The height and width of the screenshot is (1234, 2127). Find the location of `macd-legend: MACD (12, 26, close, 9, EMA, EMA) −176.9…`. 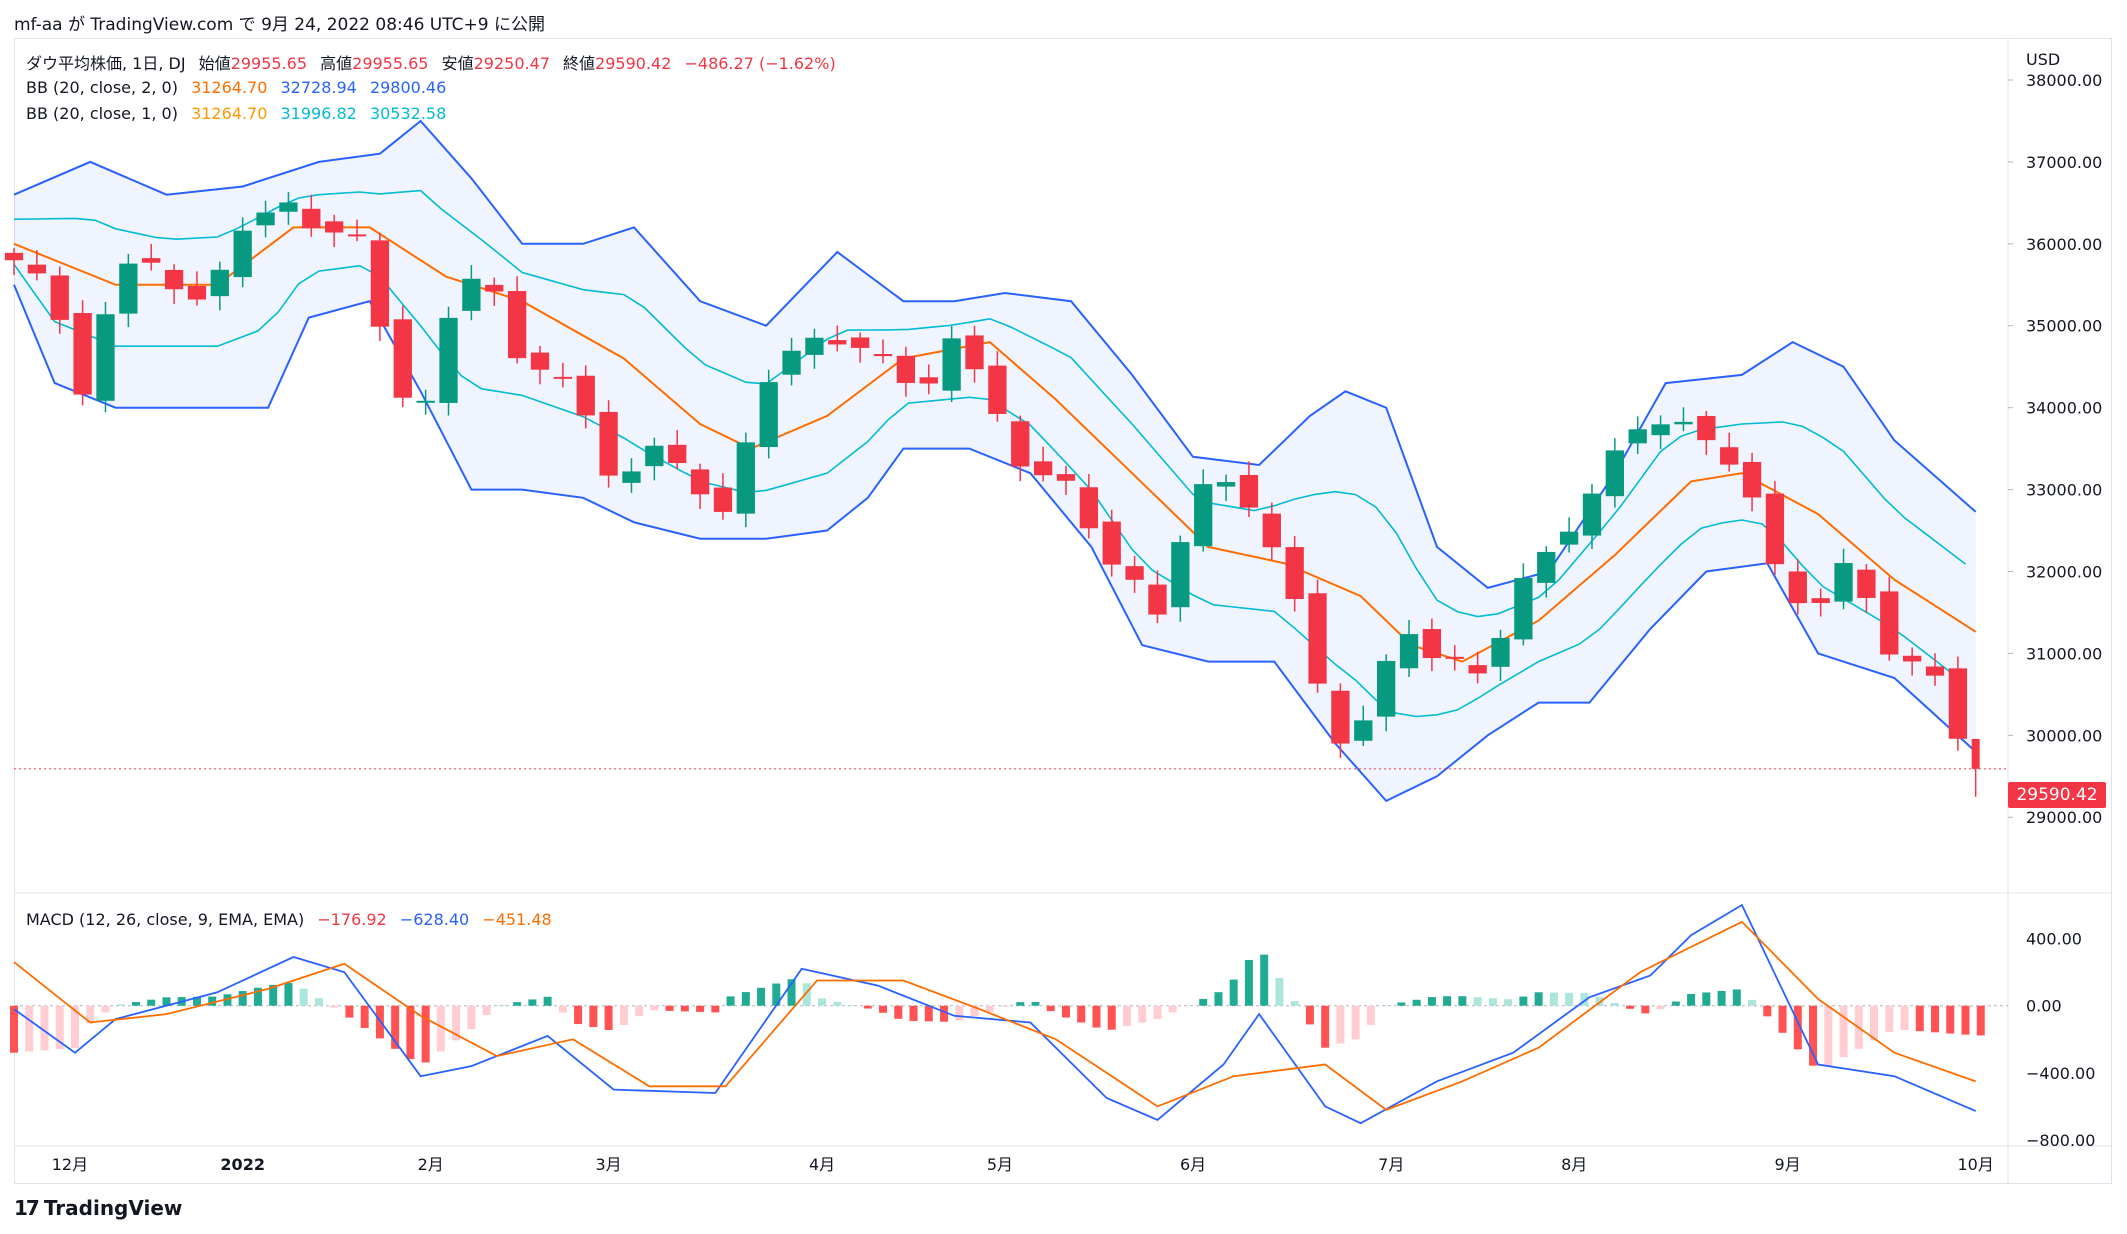

macd-legend: MACD (12, 26, close, 9, EMA, EMA) −176.9… is located at coordinates (293, 919).